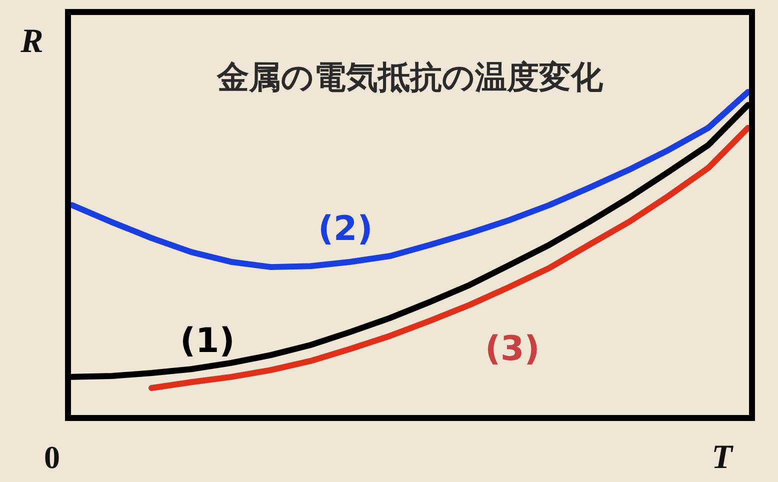 Image resolution: width=778 pixels, height=482 pixels. What do you see at coordinates (345, 229) in the screenshot?
I see `series-label: (2)` at bounding box center [345, 229].